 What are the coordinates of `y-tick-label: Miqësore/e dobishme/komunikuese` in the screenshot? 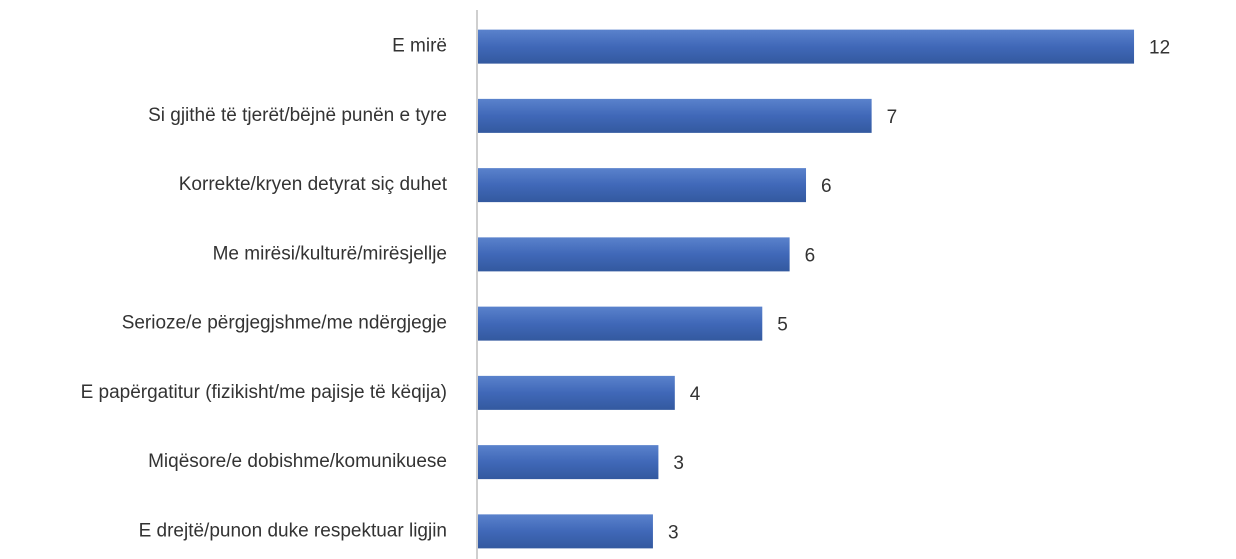 It's located at (297, 461).